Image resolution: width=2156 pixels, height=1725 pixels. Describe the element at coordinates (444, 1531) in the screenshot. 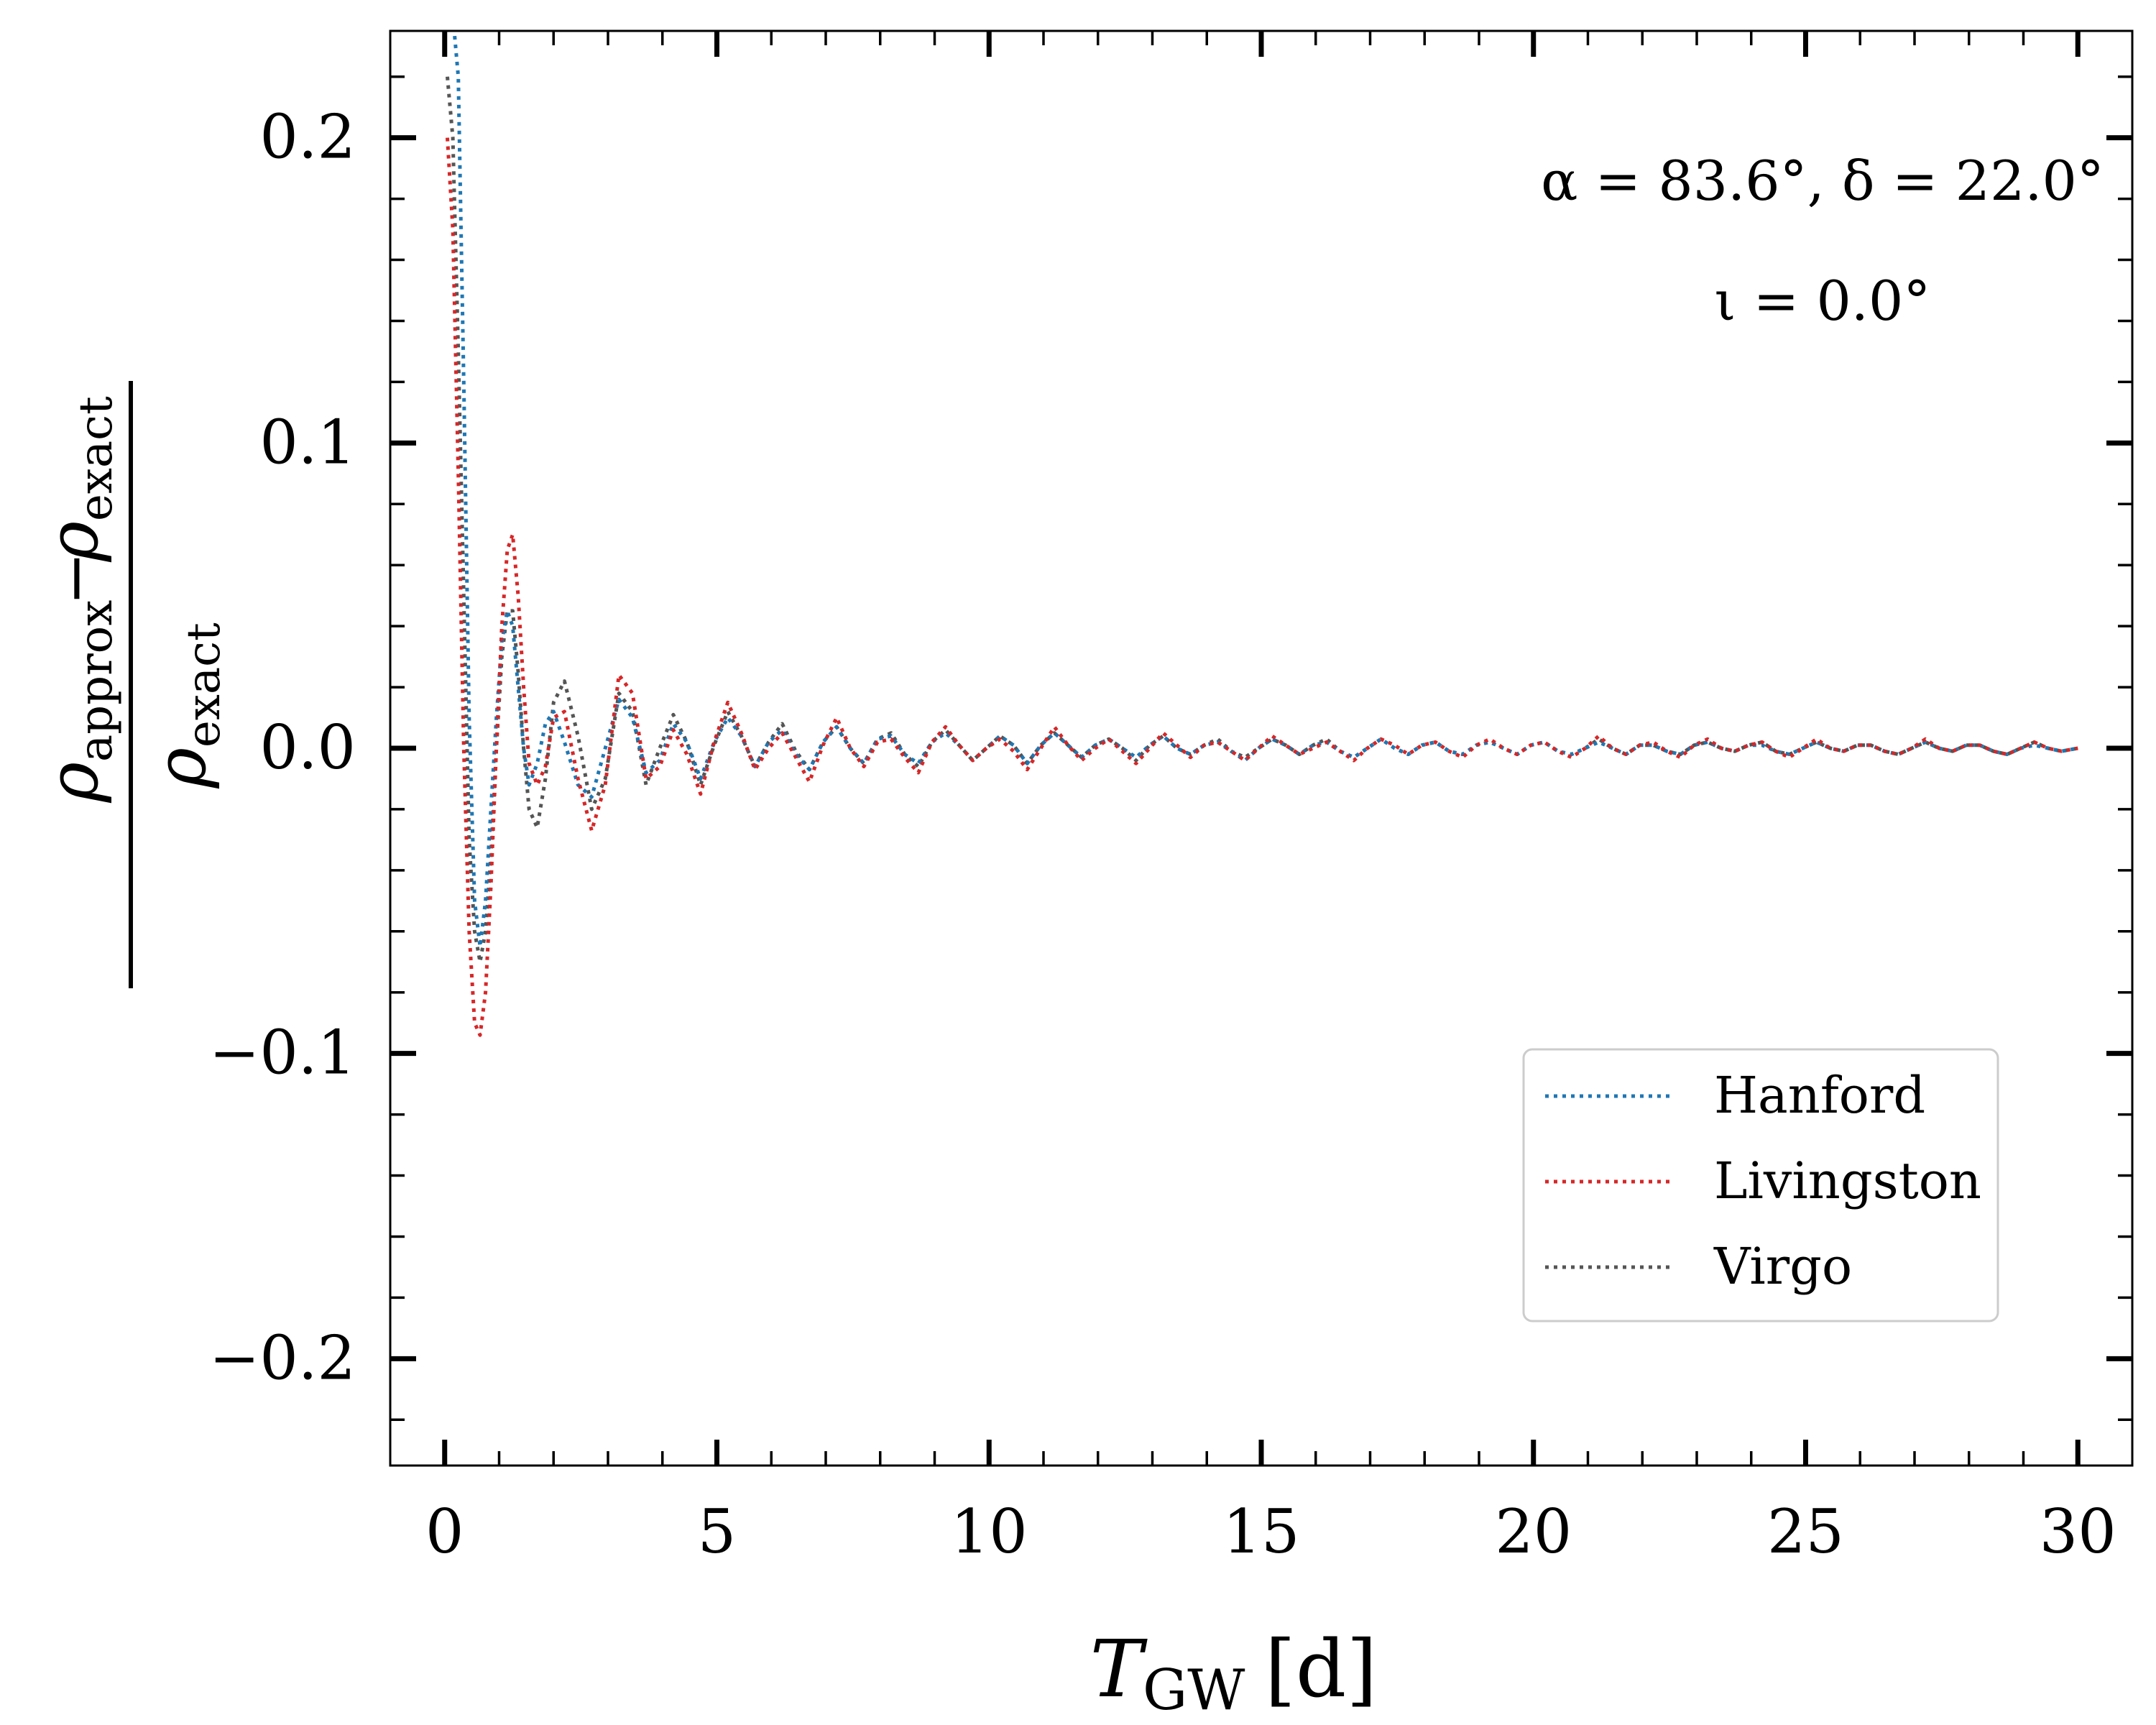

I see `x-tick-label: 0` at that location.